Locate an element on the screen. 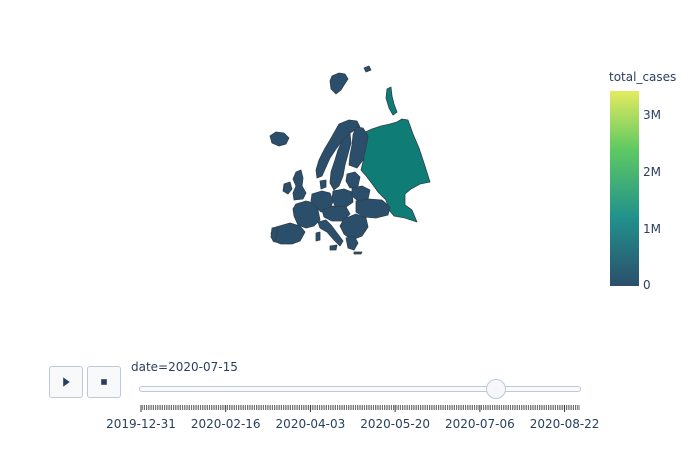 The image size is (700, 450). stop-button is located at coordinates (104, 382).